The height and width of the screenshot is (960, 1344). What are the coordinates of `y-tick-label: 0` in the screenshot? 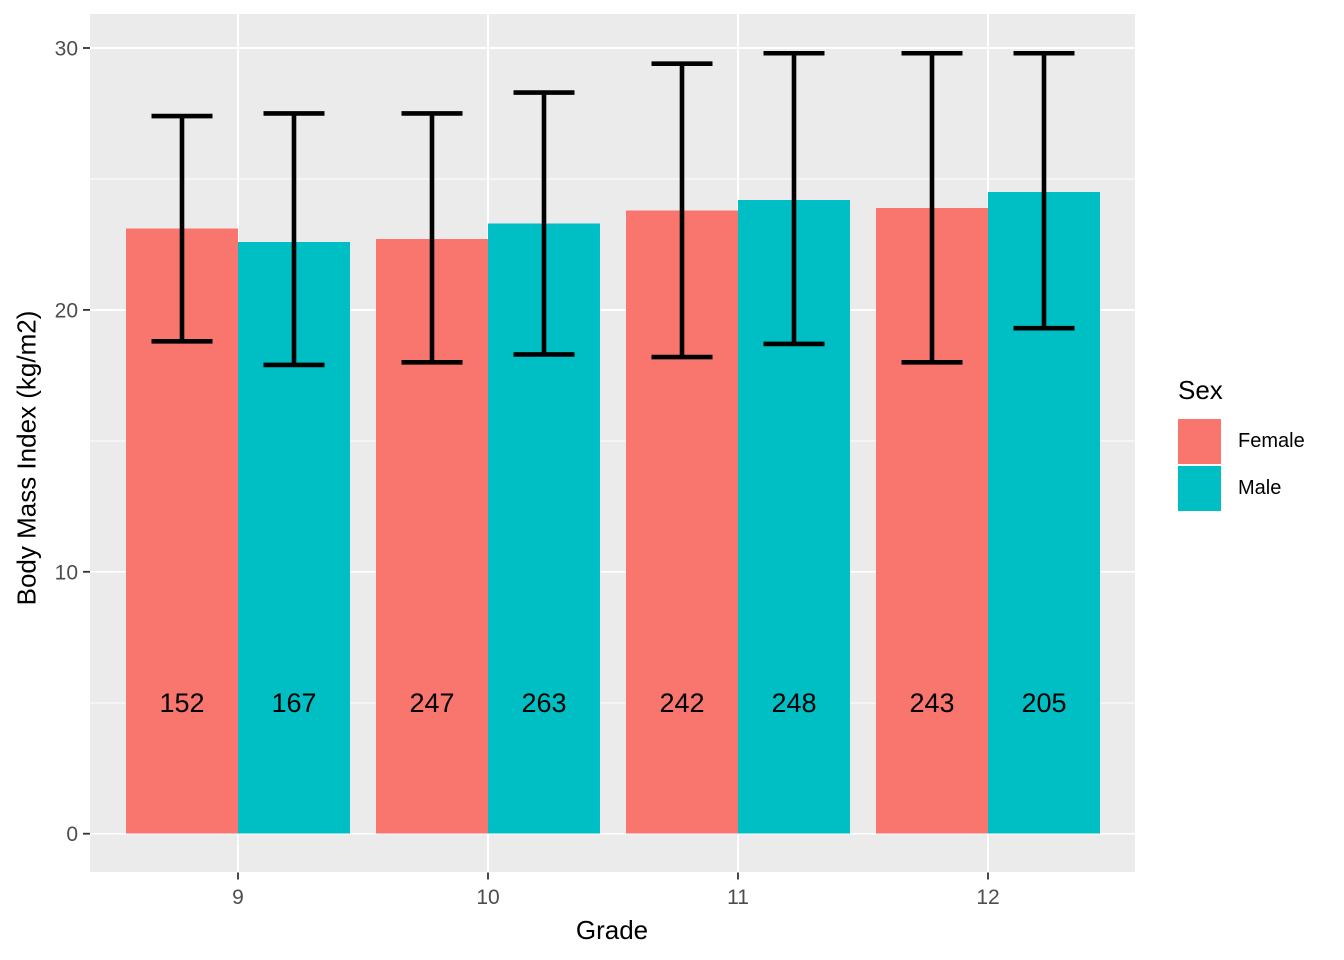 It's located at (72, 834).